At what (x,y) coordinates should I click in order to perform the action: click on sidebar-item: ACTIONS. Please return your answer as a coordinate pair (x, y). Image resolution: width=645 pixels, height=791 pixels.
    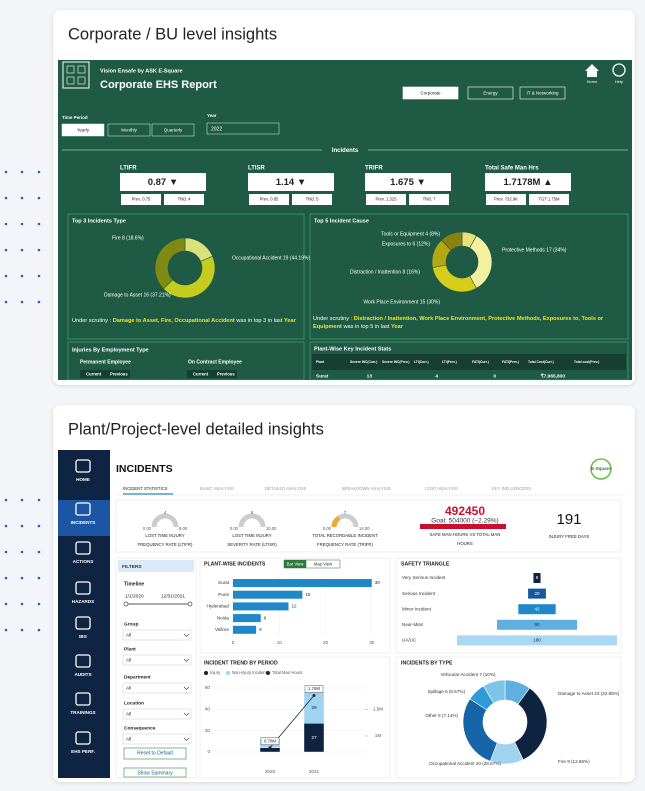
    Looking at the image, I should click on (83, 561).